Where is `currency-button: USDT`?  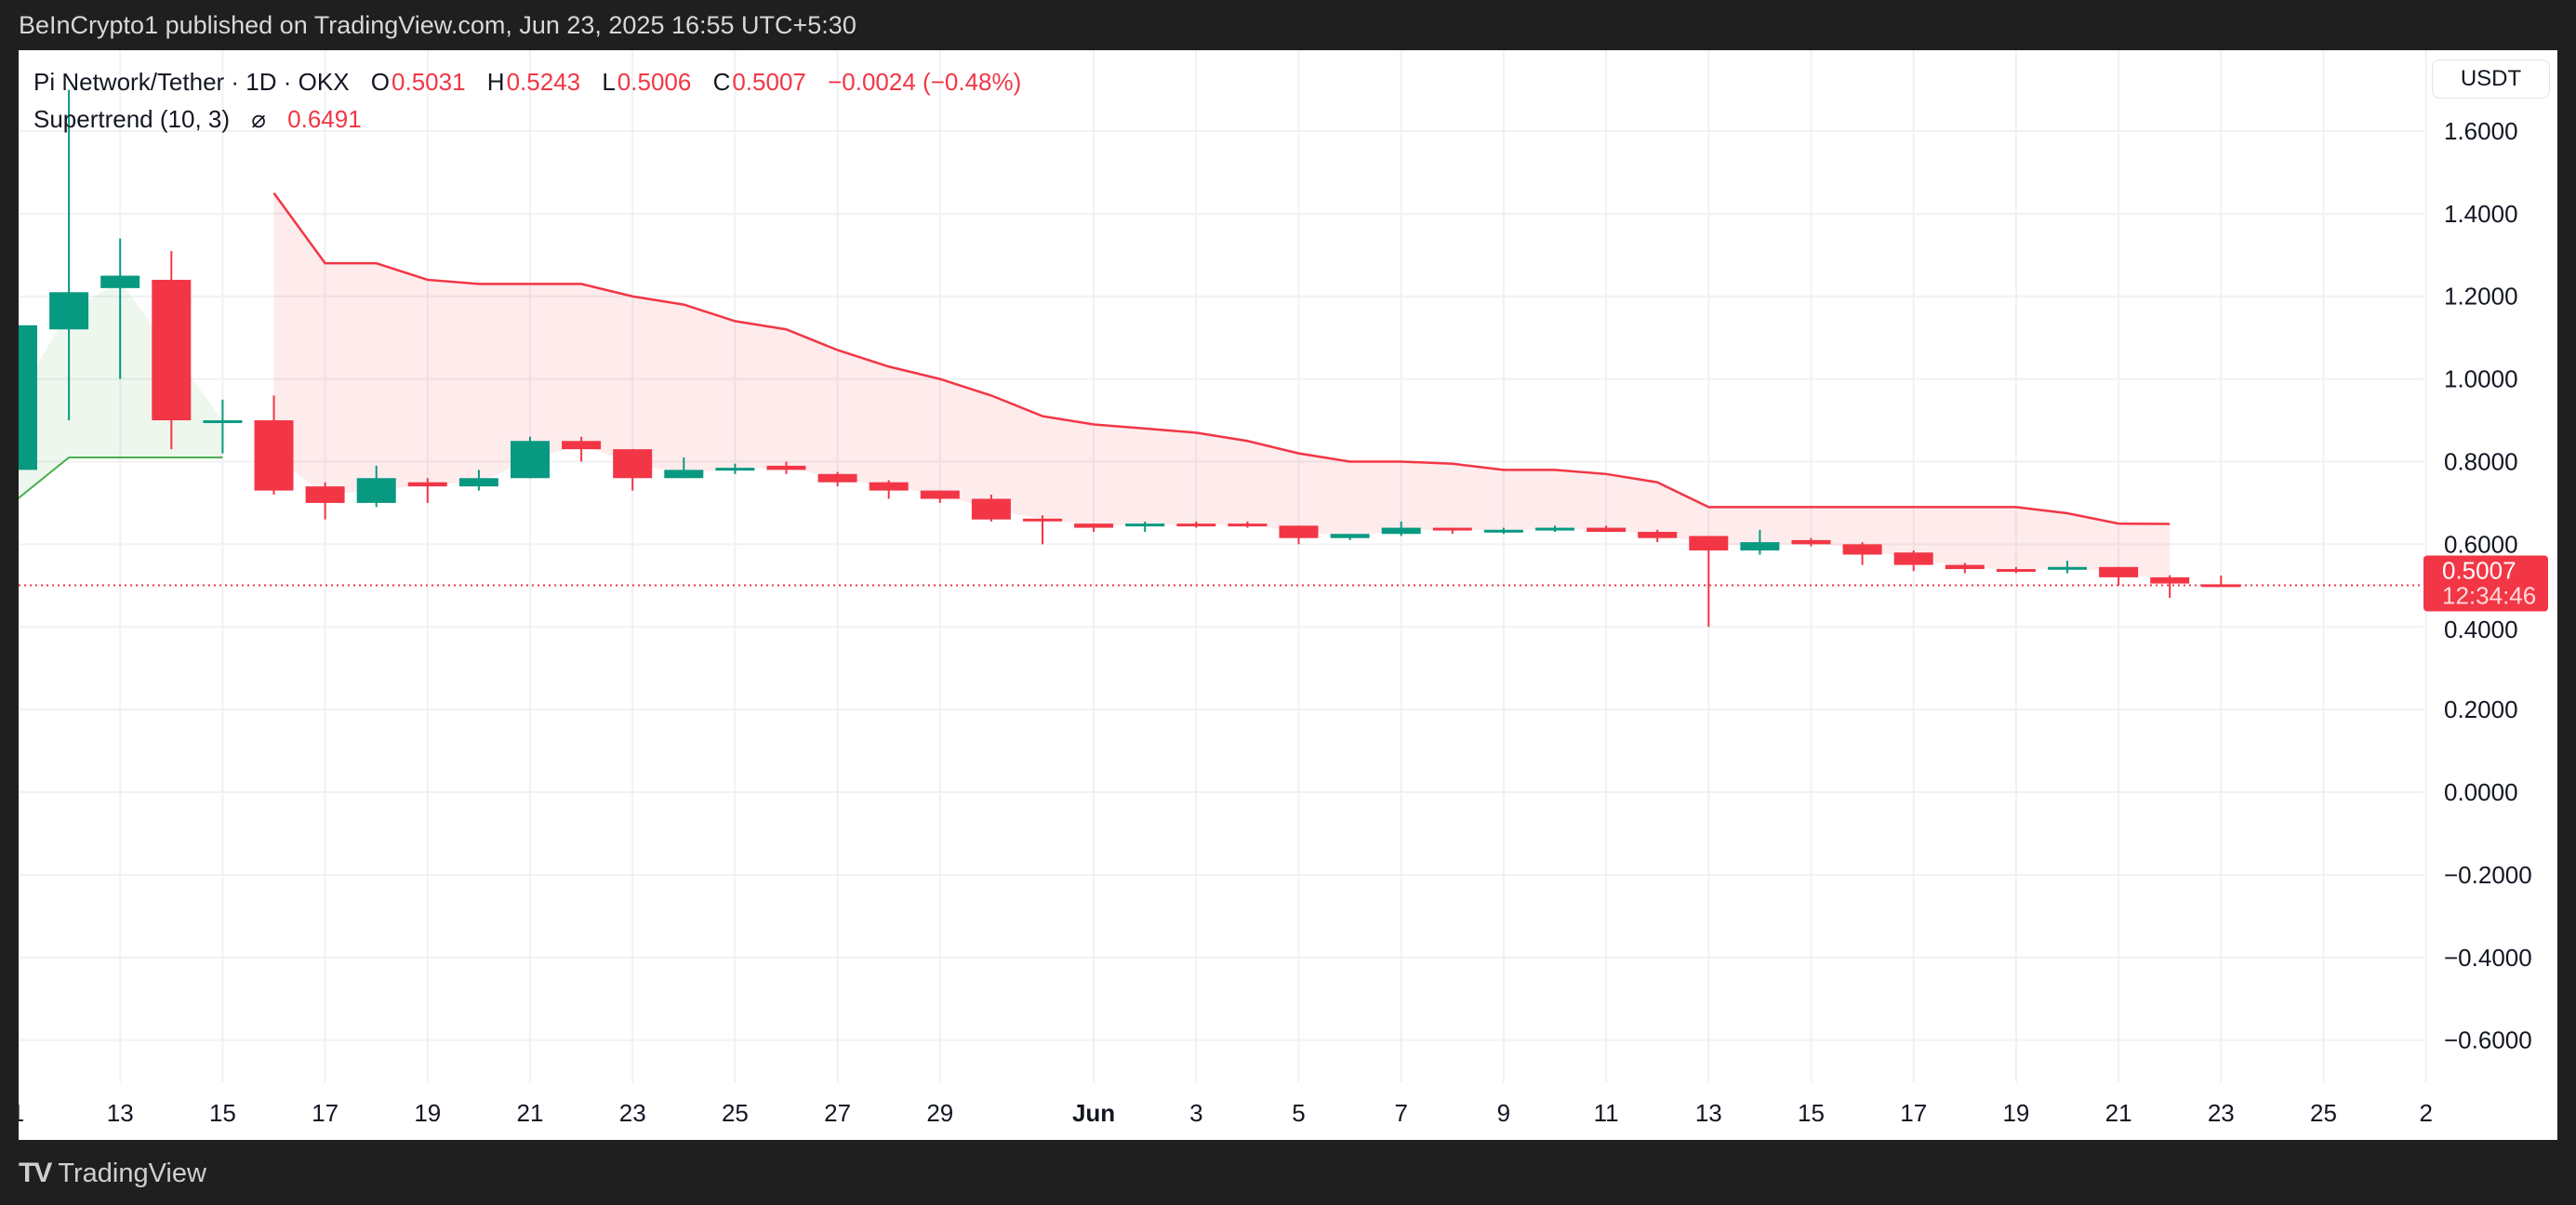
currency-button: USDT is located at coordinates (2491, 79).